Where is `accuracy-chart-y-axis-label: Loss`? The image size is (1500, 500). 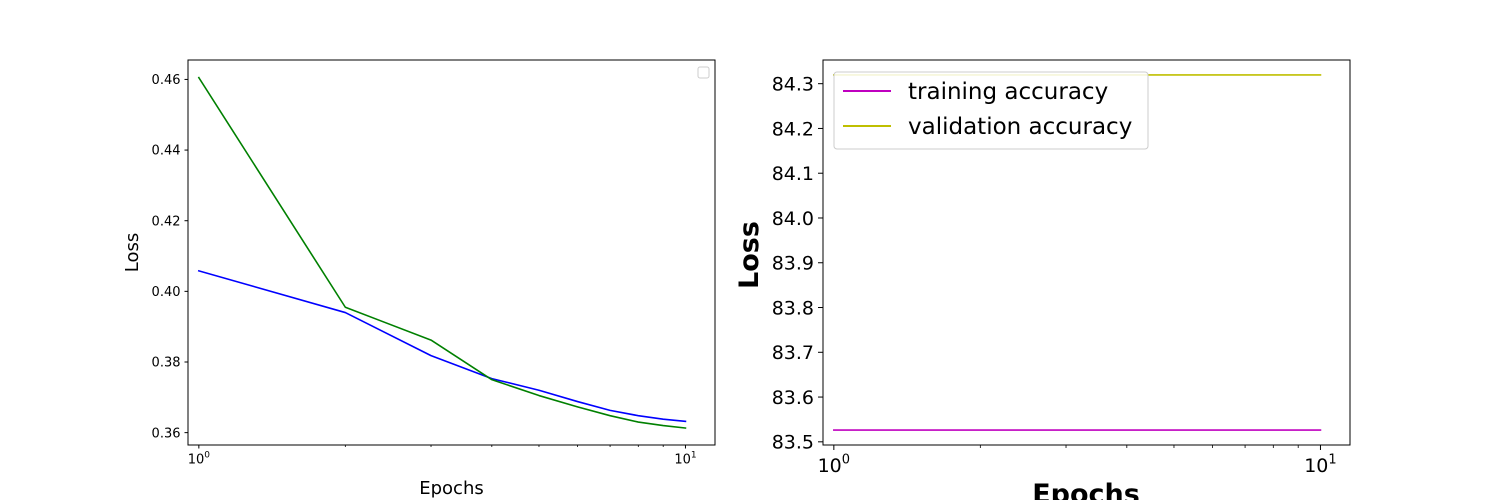
accuracy-chart-y-axis-label: Loss is located at coordinates (749, 255).